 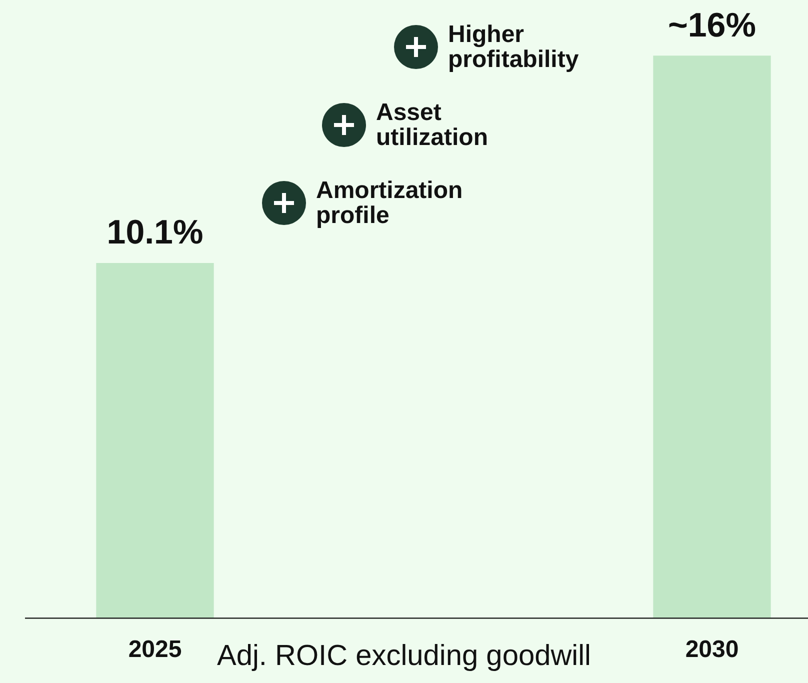 I want to click on x-tick-label: 2030, so click(x=712, y=650).